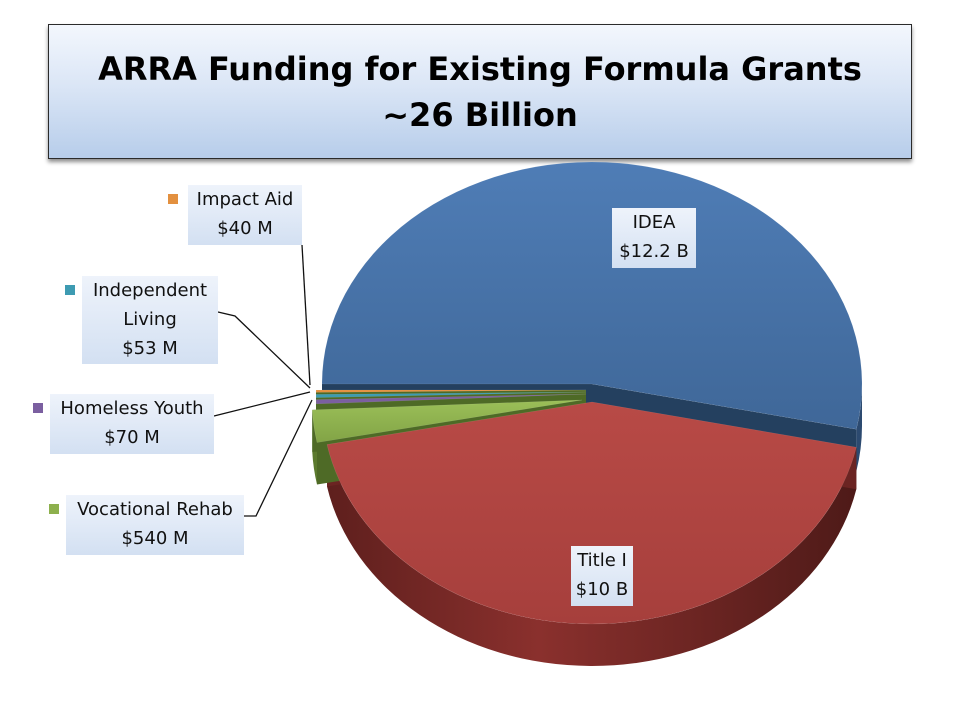 This screenshot has width=960, height=720. What do you see at coordinates (150, 348) in the screenshot?
I see `label-independent-living-value: $53 M` at bounding box center [150, 348].